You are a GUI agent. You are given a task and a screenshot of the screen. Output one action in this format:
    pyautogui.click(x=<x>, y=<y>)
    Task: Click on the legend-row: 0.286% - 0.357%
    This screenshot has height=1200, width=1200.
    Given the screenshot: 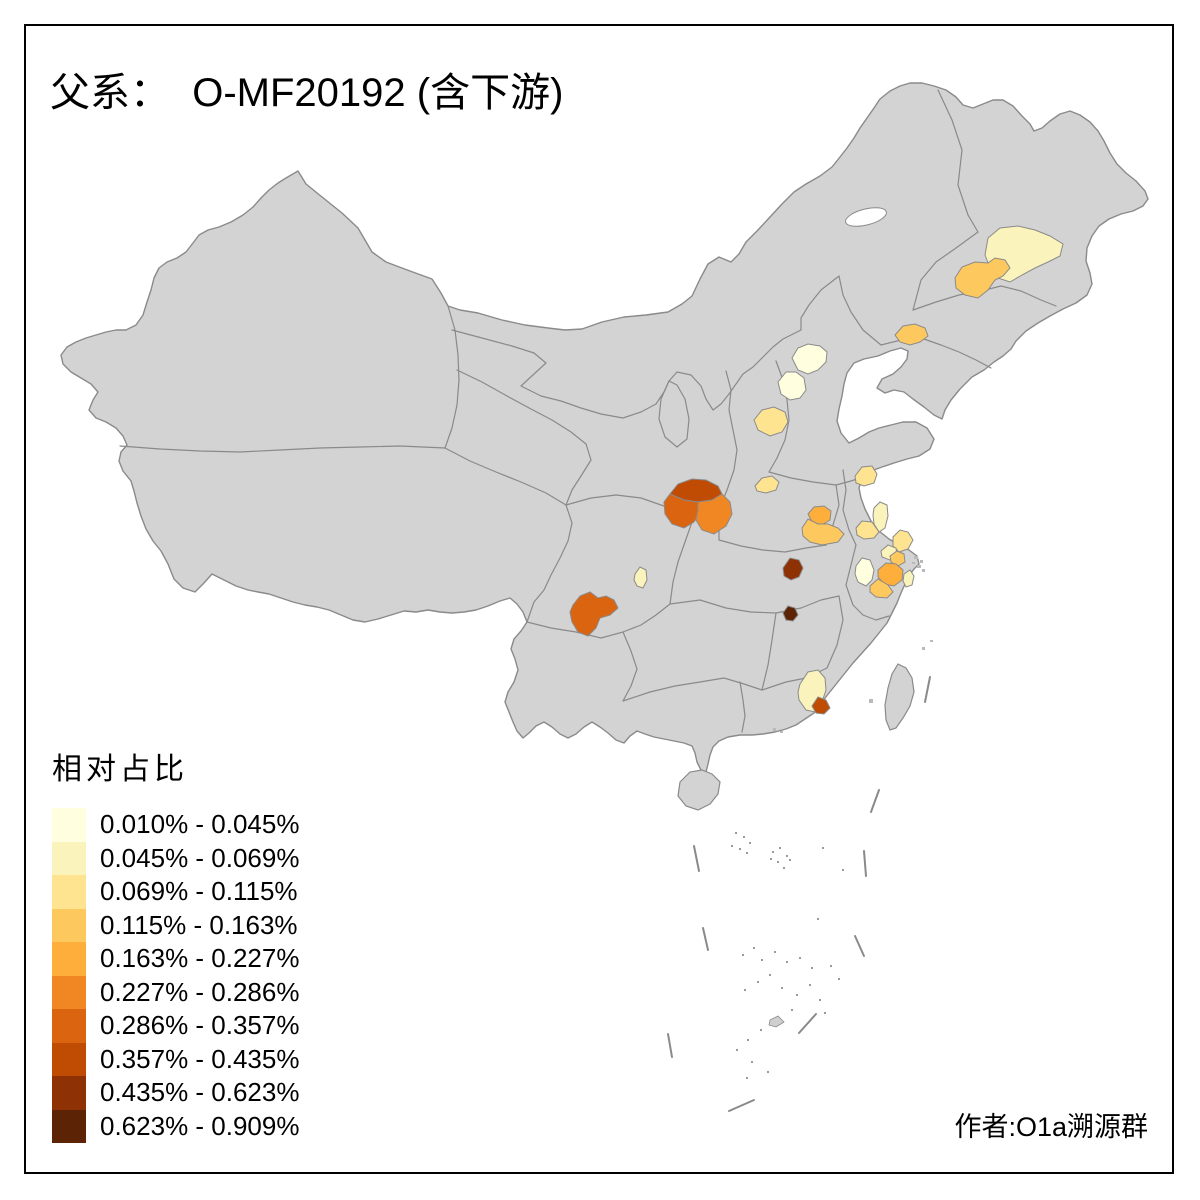 What is the action you would take?
    pyautogui.click(x=175, y=1026)
    